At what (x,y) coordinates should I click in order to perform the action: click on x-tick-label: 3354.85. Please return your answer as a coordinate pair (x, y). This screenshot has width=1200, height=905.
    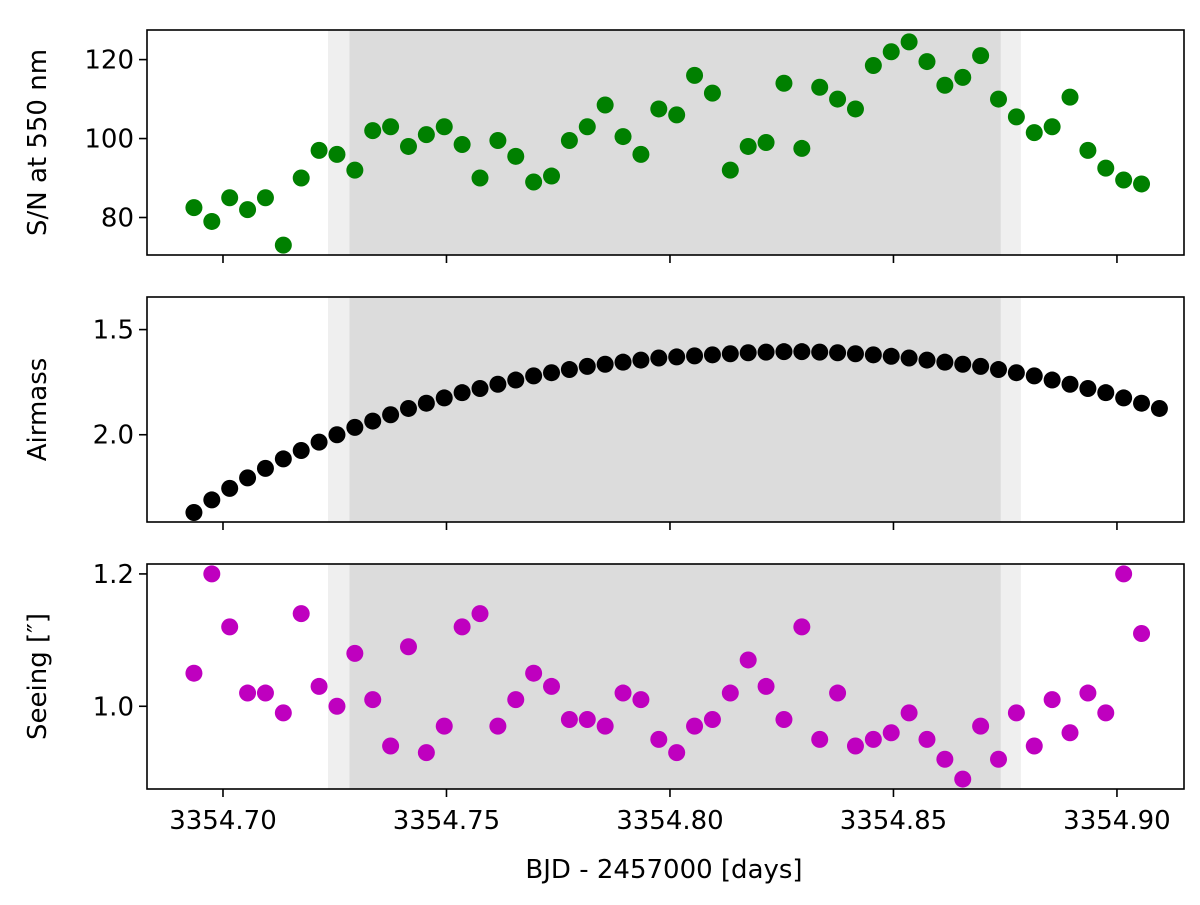
    Looking at the image, I should click on (894, 821).